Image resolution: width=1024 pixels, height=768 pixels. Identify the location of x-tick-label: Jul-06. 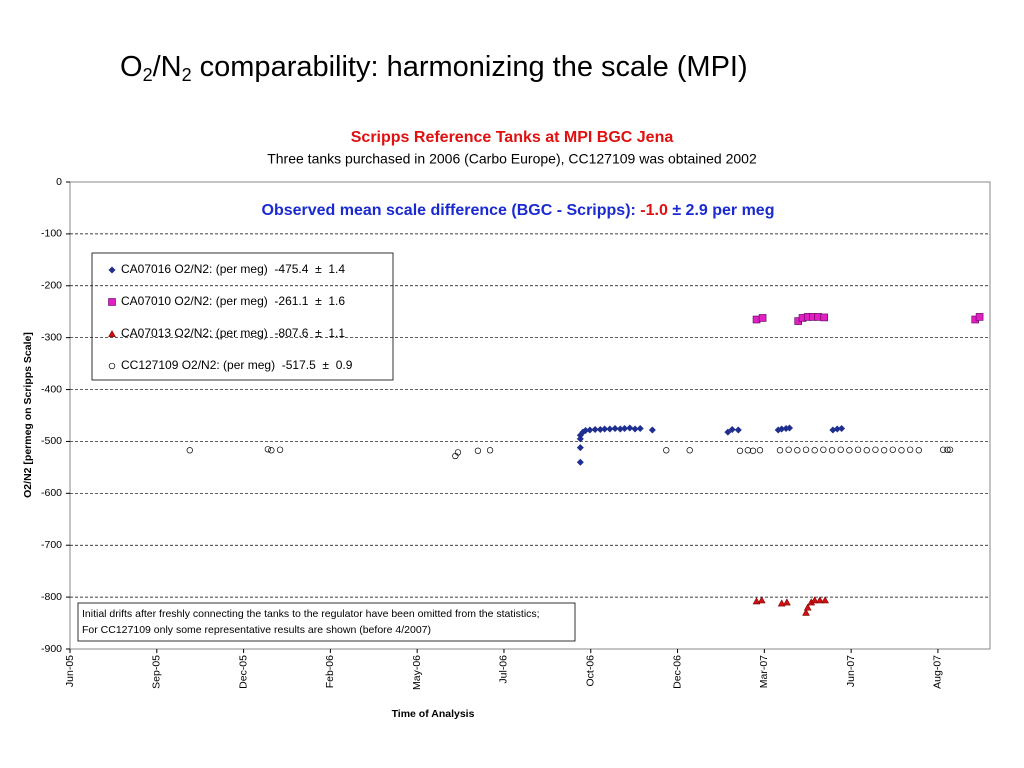
(504, 669).